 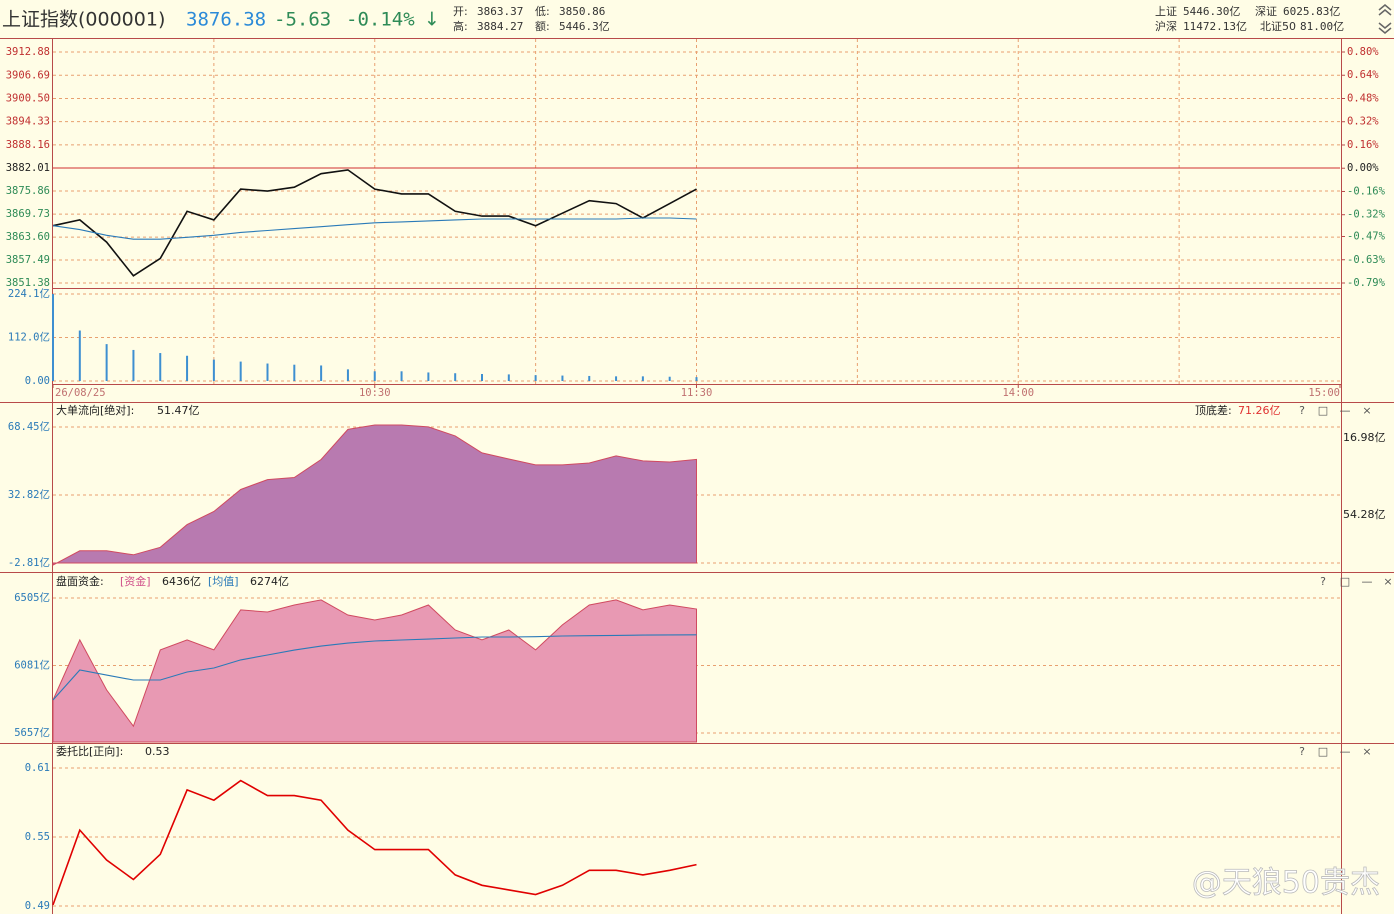 What do you see at coordinates (29, 494) in the screenshot?
I see `y-tick-label: 32.82亿` at bounding box center [29, 494].